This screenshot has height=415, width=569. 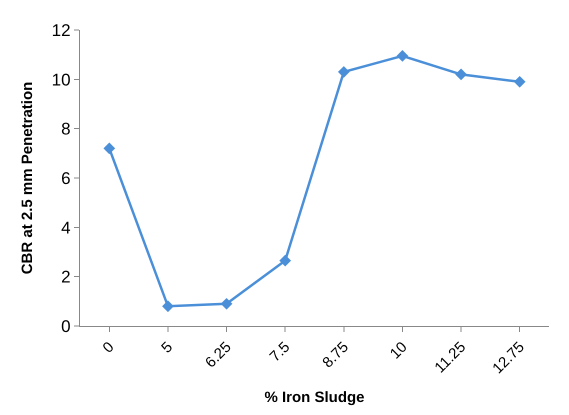 What do you see at coordinates (280, 352) in the screenshot?
I see `x-tick-label: 7.5` at bounding box center [280, 352].